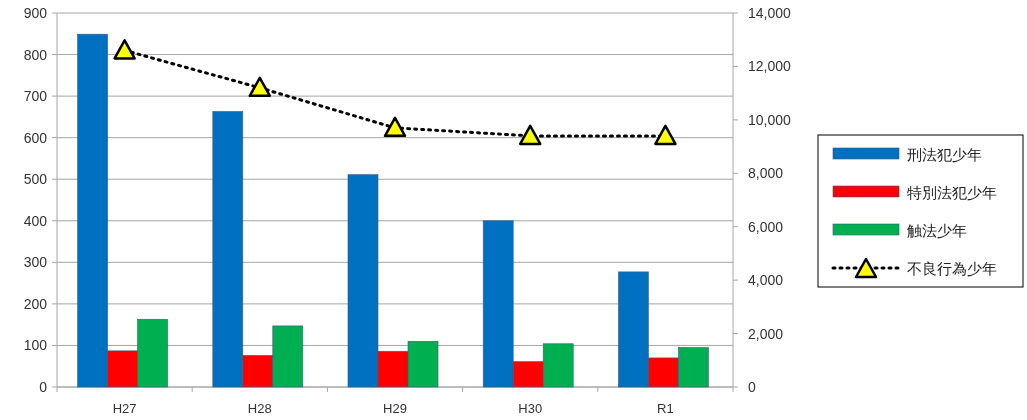  What do you see at coordinates (766, 280) in the screenshot?
I see `y2-tick-label: 4,000` at bounding box center [766, 280].